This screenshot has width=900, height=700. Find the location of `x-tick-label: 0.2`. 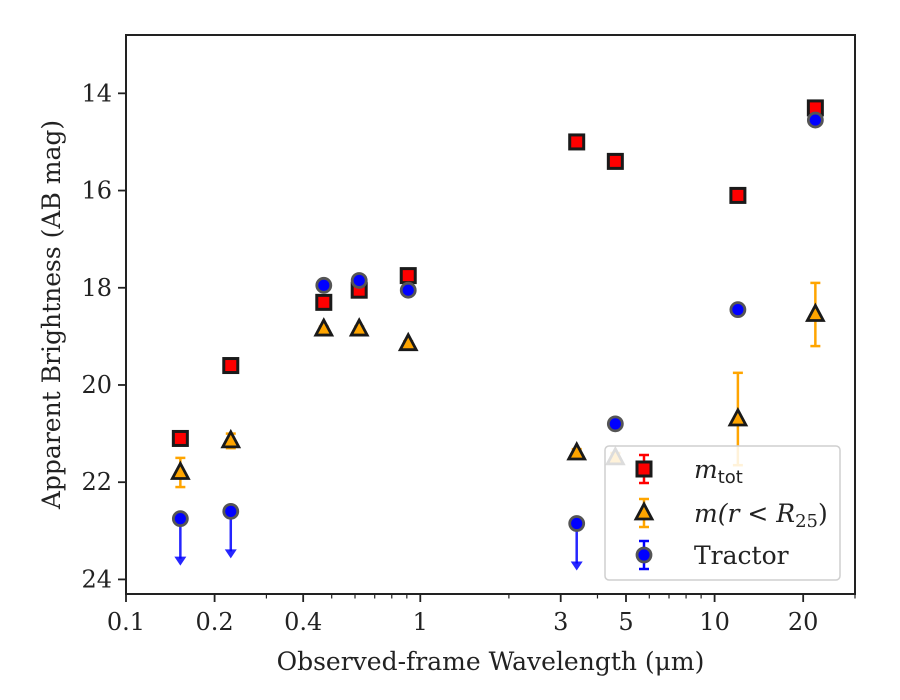

x-tick-label: 0.2 is located at coordinates (215, 622).